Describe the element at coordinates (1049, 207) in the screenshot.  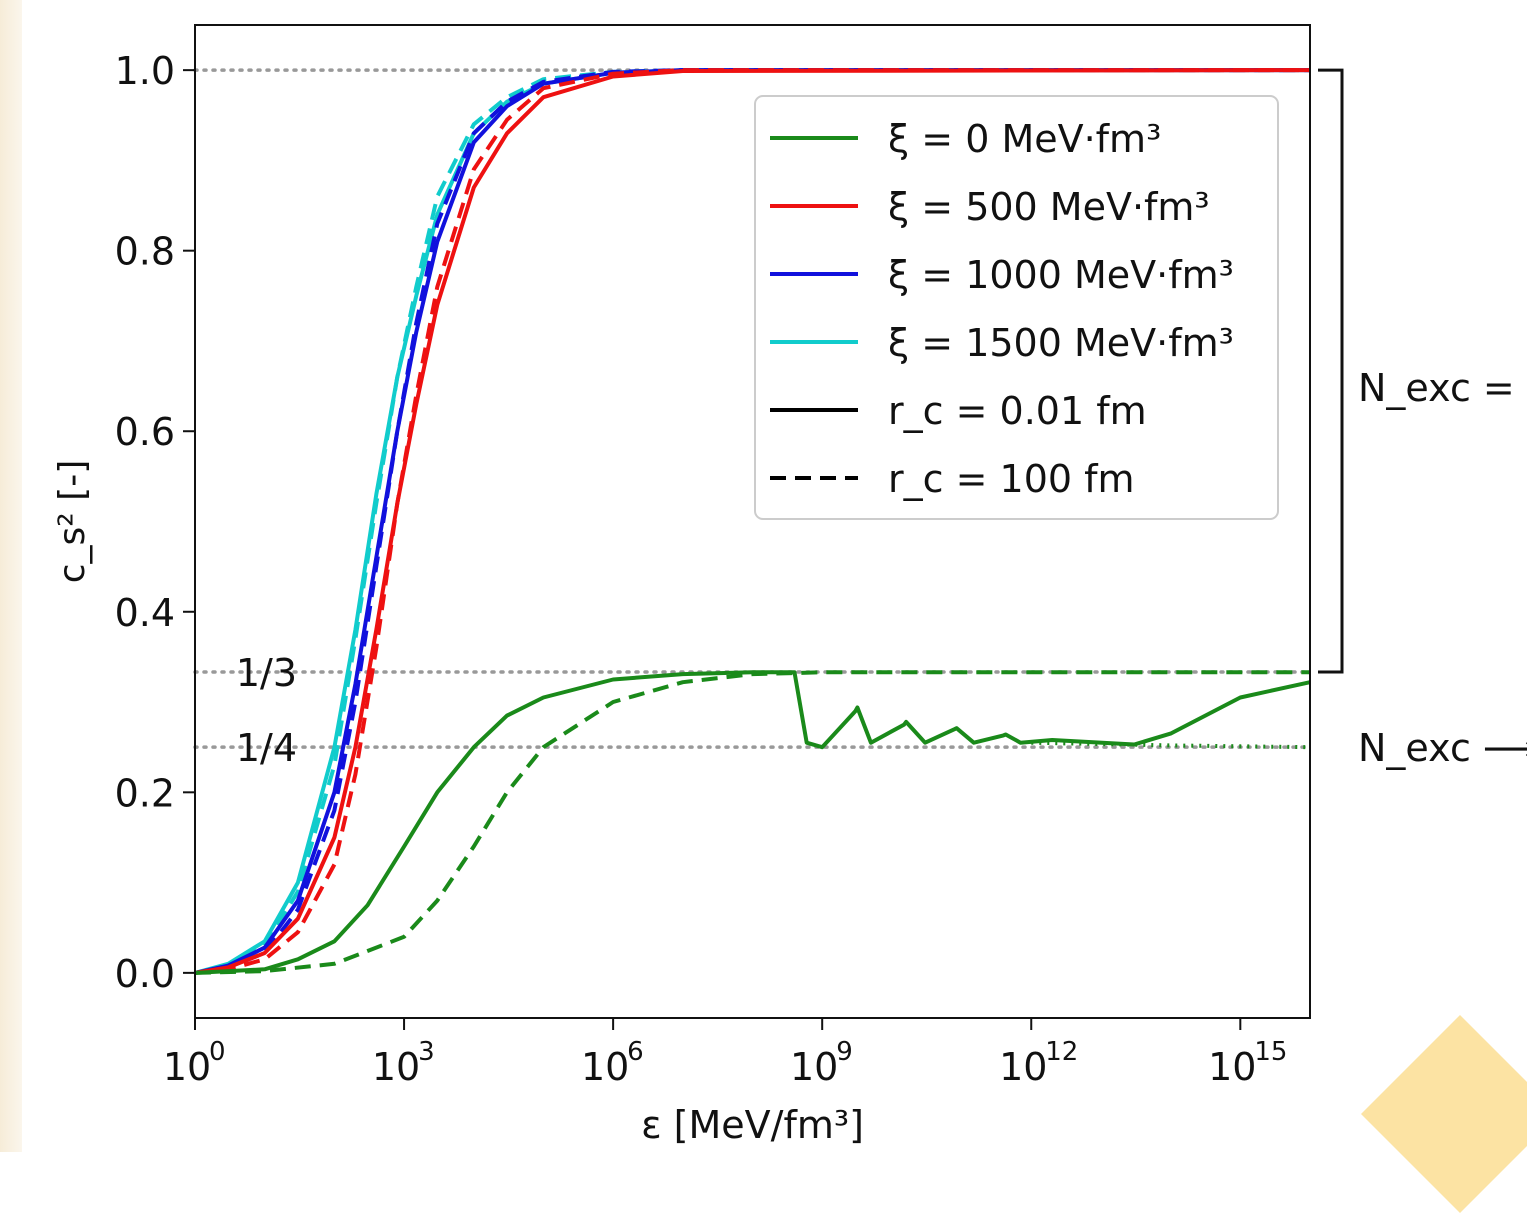
I see `legend-entry-label: ξ = 500 MeV·fm³` at that location.